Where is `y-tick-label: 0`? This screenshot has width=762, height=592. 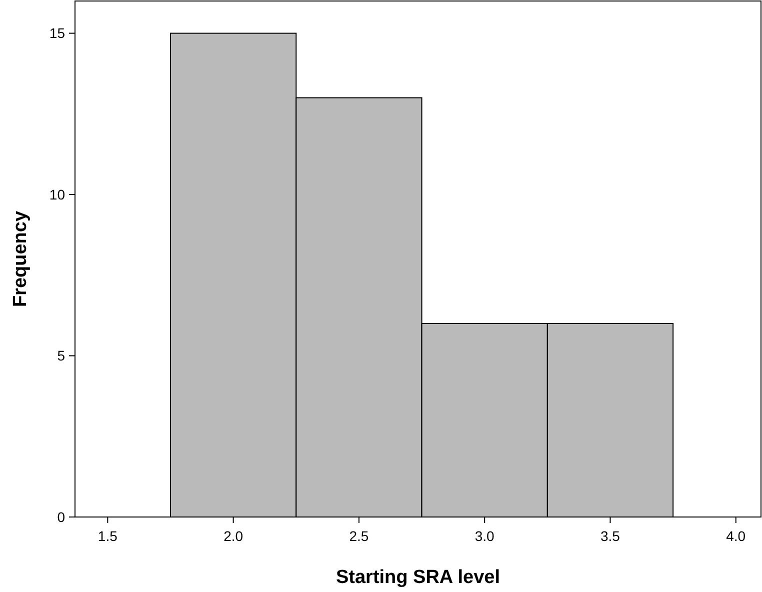 y-tick-label: 0 is located at coordinates (61, 516).